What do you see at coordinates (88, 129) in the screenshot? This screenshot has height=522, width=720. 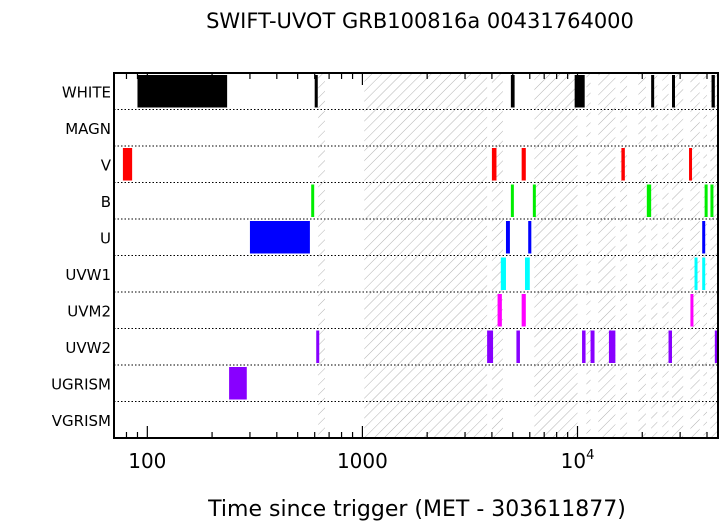 I see `row-label-magn: MAGN` at bounding box center [88, 129].